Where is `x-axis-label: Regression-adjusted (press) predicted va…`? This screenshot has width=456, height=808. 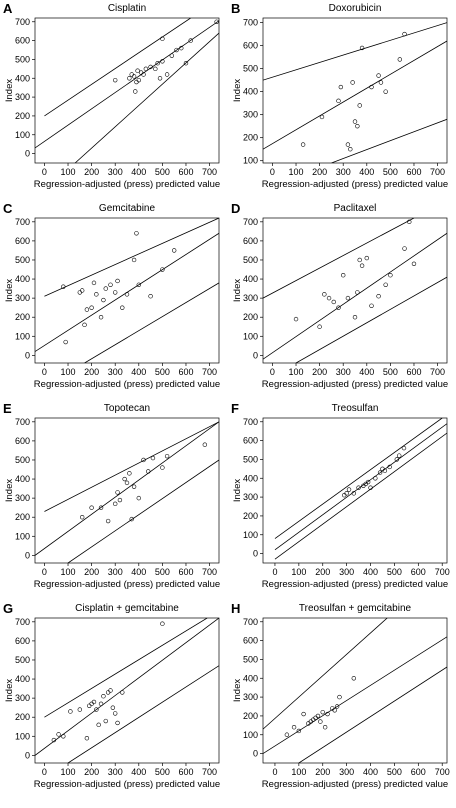 x-axis-label: Regression-adjusted (press) predicted va… is located at coordinates (127, 784).